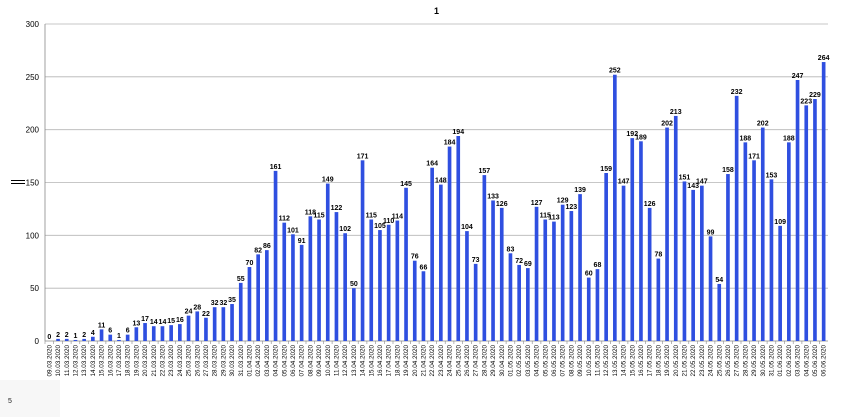  What do you see at coordinates (415, 361) in the screenshot?
I see `x-tick-label: 20.04.2020` at bounding box center [415, 361].